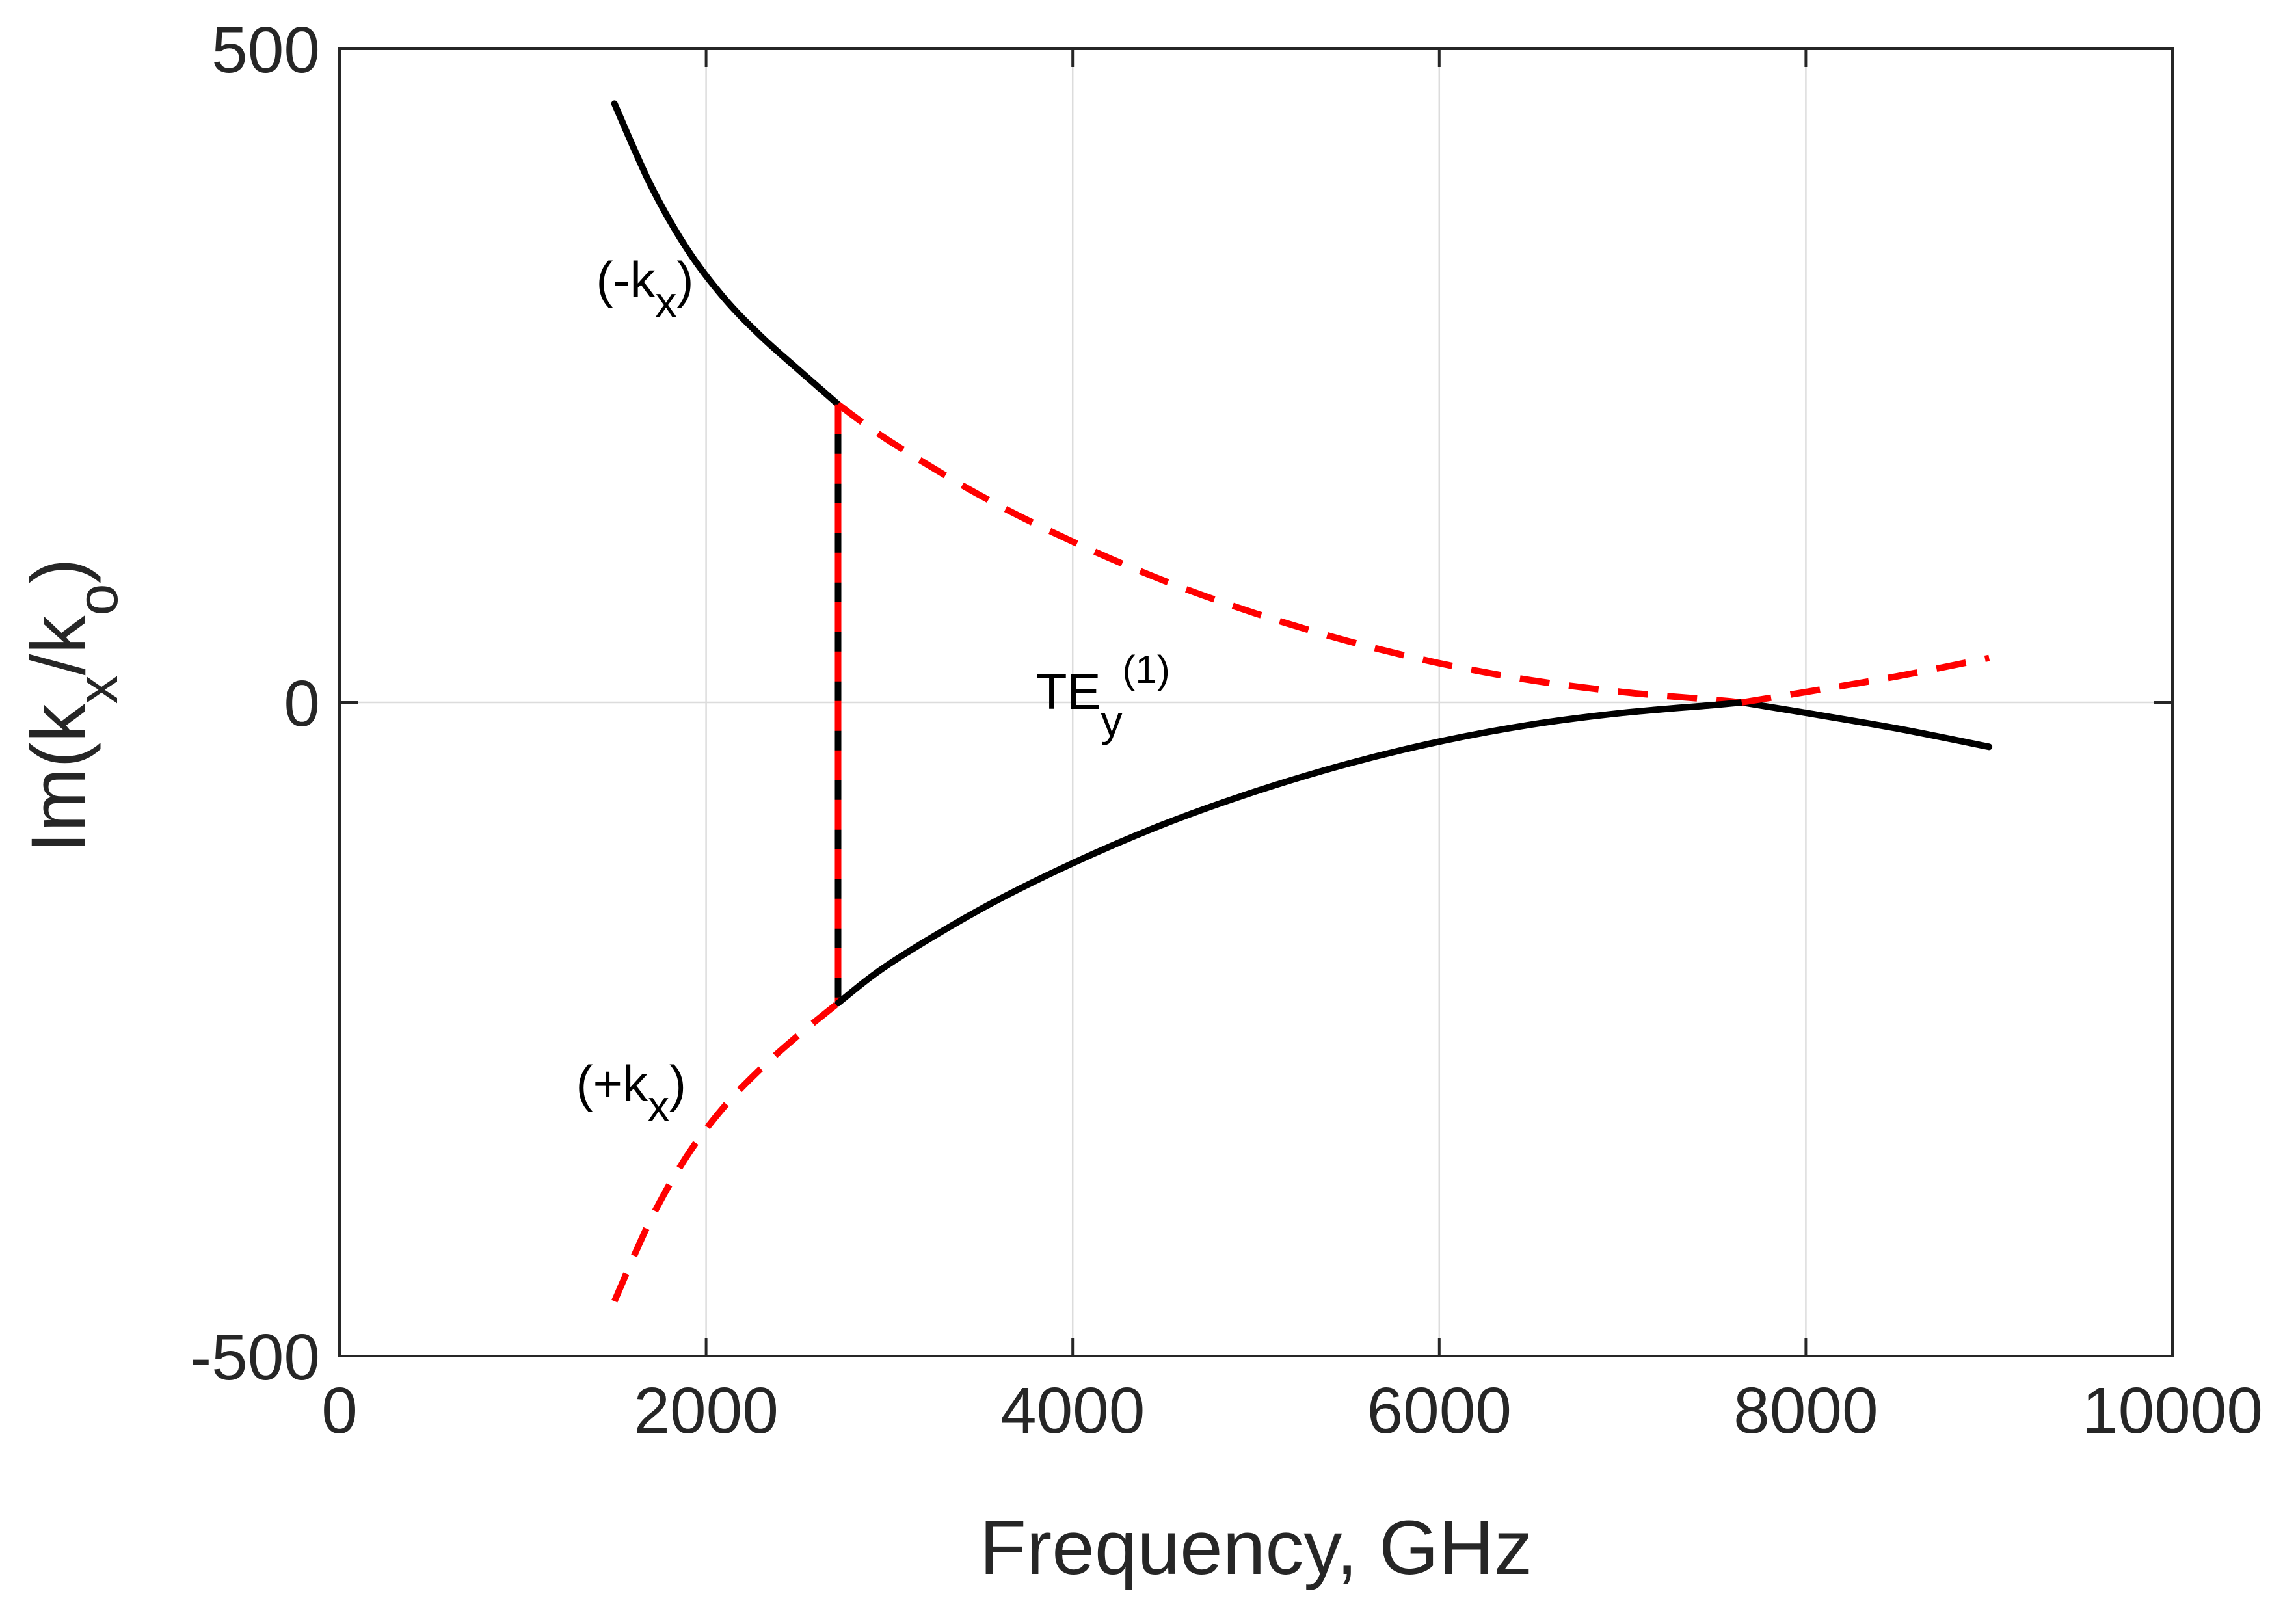  What do you see at coordinates (631, 1092) in the screenshot?
I see `annotation-plus-kx: (+kx)` at bounding box center [631, 1092].